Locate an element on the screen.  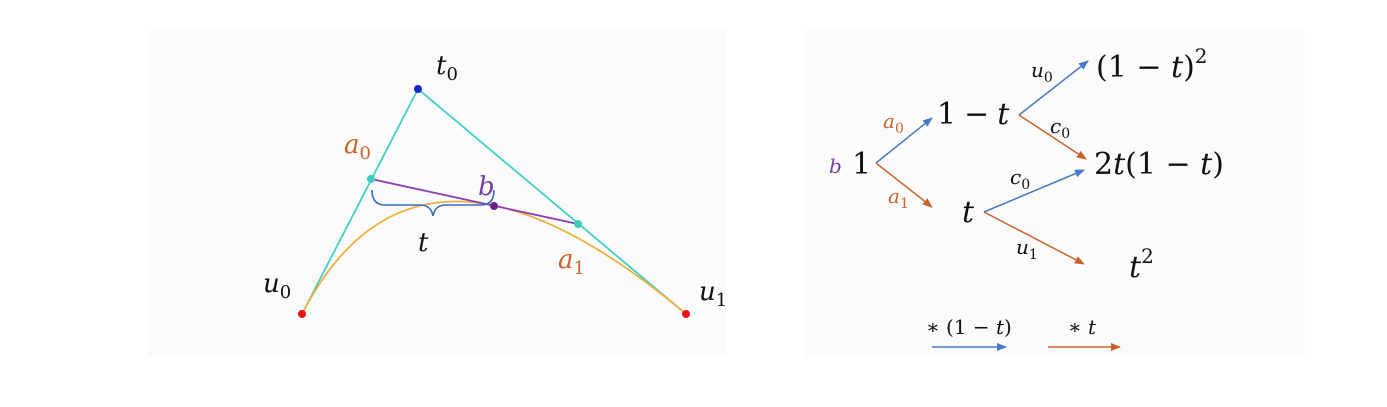
edge-label-a1: a1 is located at coordinates (898, 198).